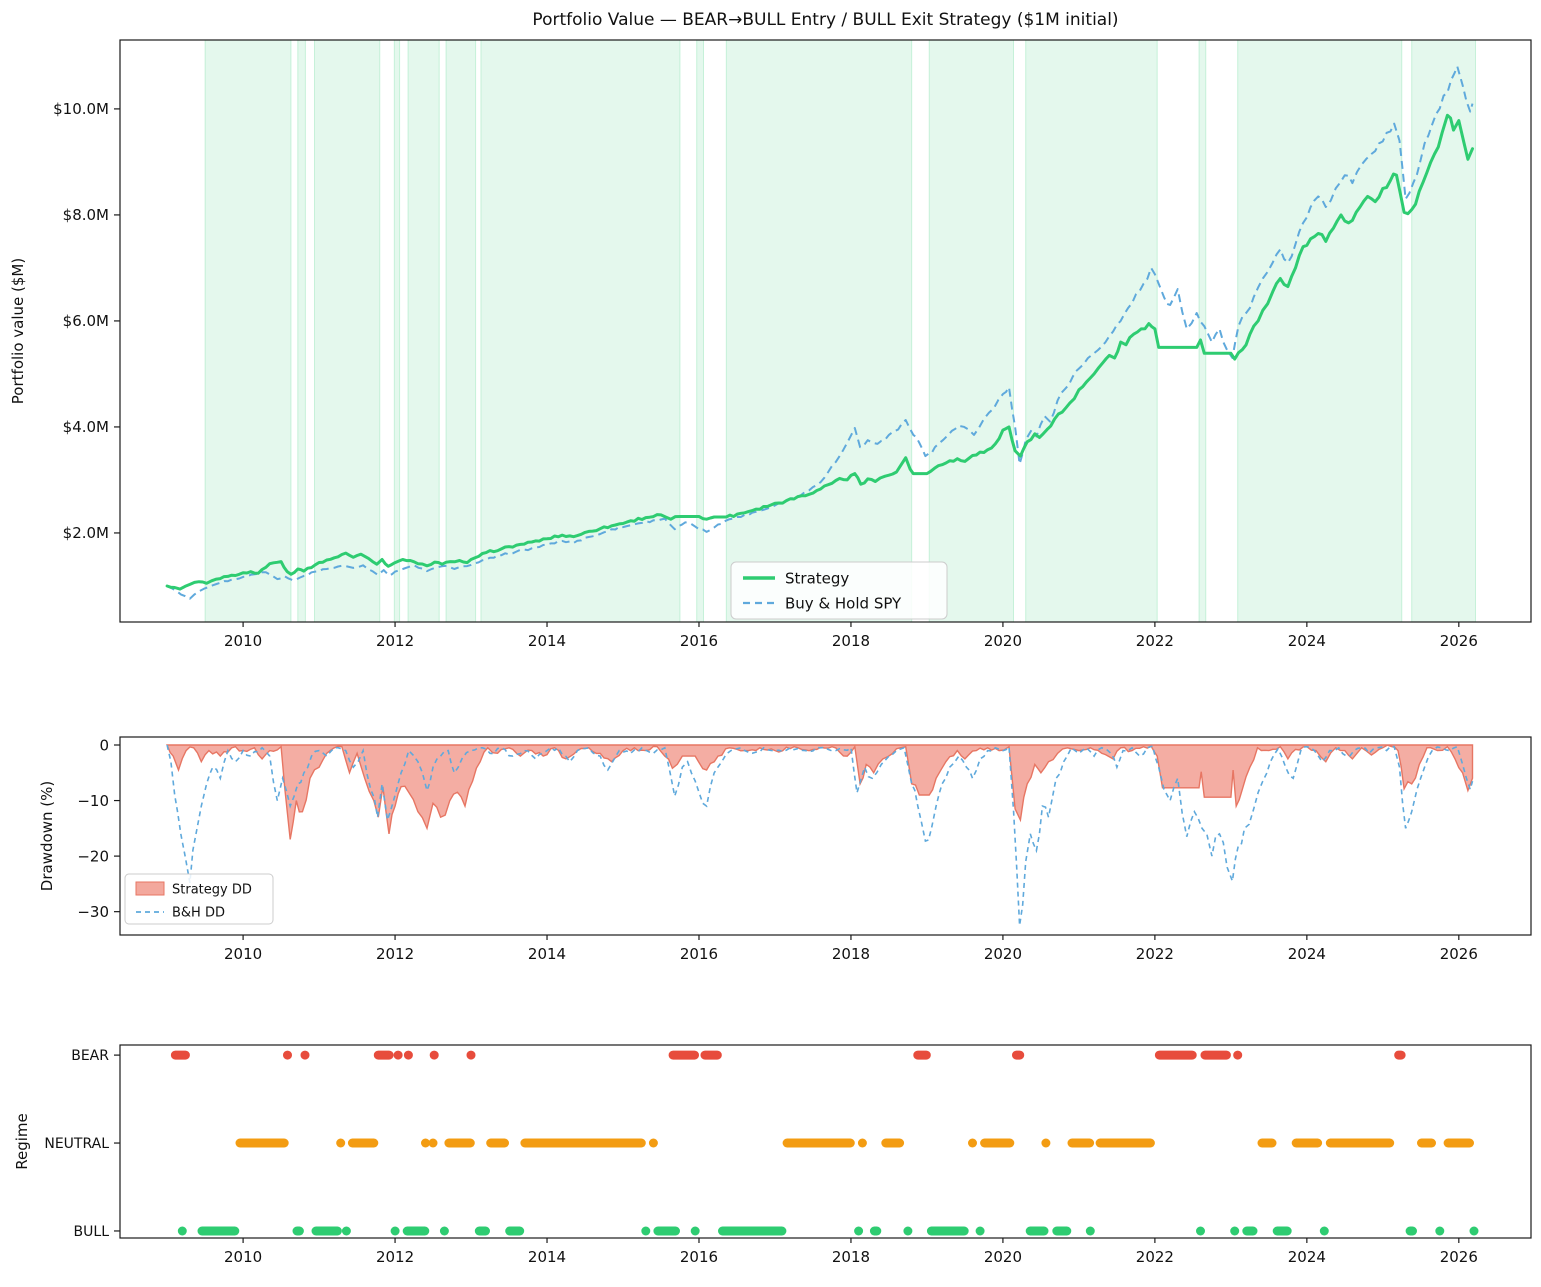 This screenshot has width=1541, height=1287. I want to click on y-tick-label: $8.0M, so click(86, 215).